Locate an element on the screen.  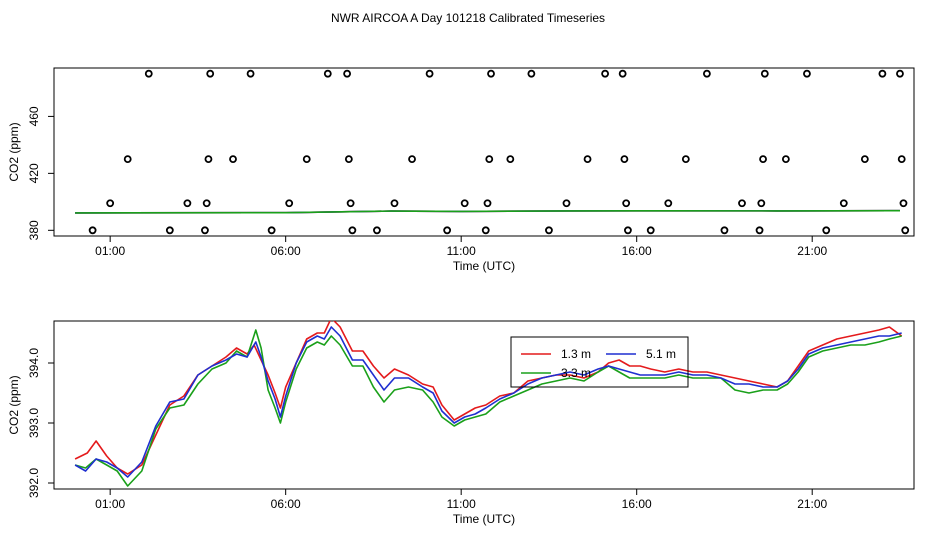
y-tick-label: 394.0 is located at coordinates (34, 363).